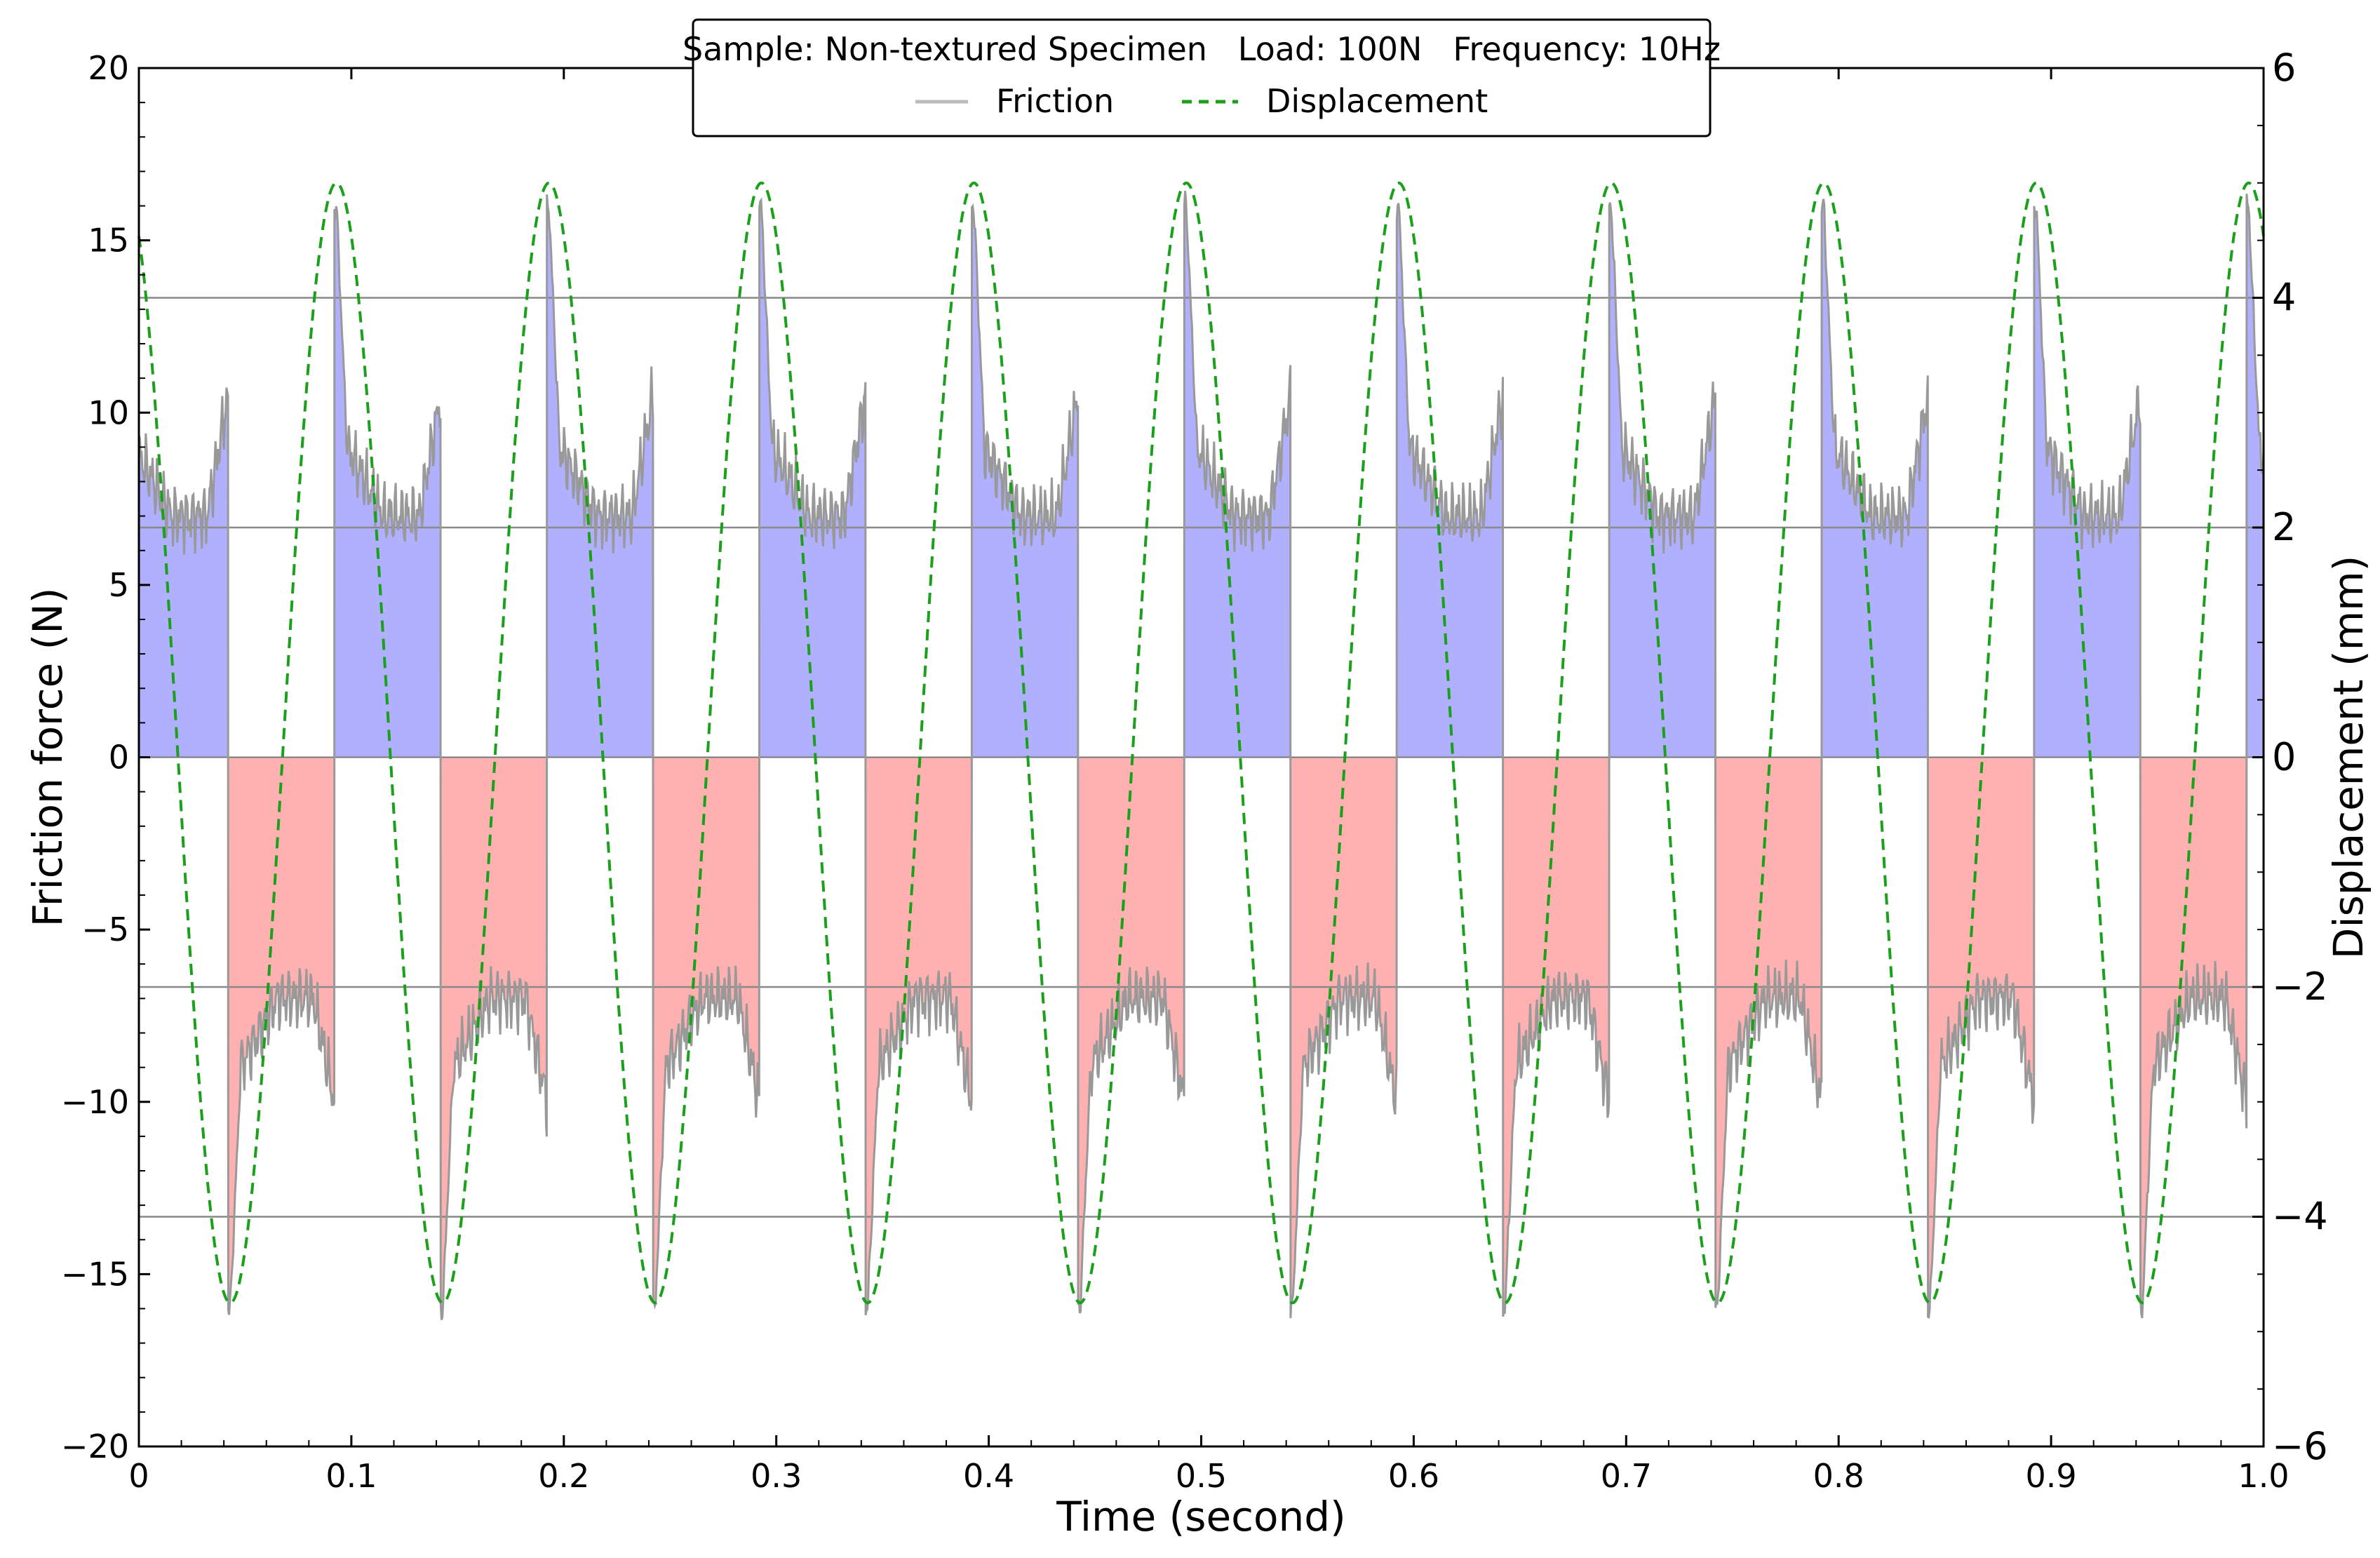  Describe the element at coordinates (2284, 68) in the screenshot. I see `y2-tick-label: 6` at that location.